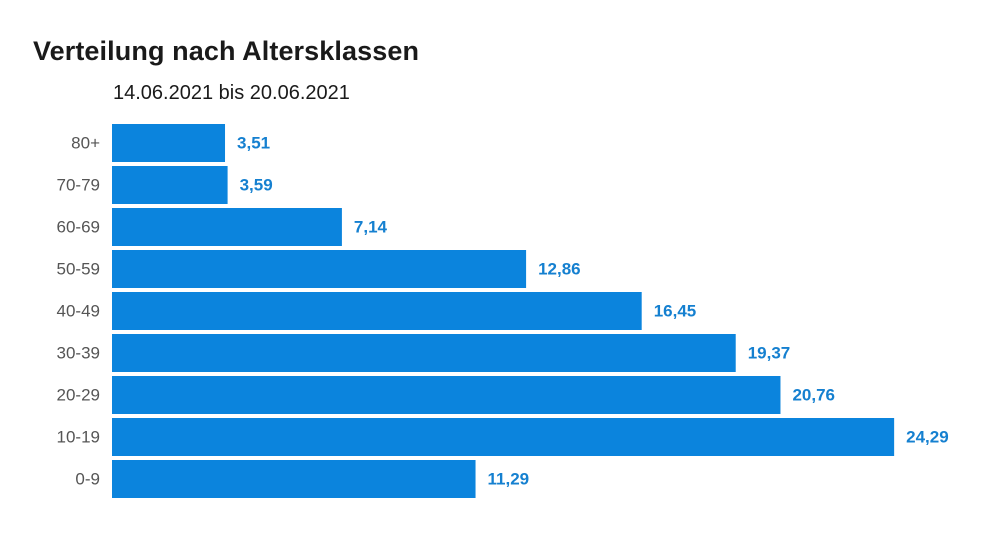 Image resolution: width=994 pixels, height=559 pixels. Describe the element at coordinates (675, 311) in the screenshot. I see `value-label: 16,45` at that location.